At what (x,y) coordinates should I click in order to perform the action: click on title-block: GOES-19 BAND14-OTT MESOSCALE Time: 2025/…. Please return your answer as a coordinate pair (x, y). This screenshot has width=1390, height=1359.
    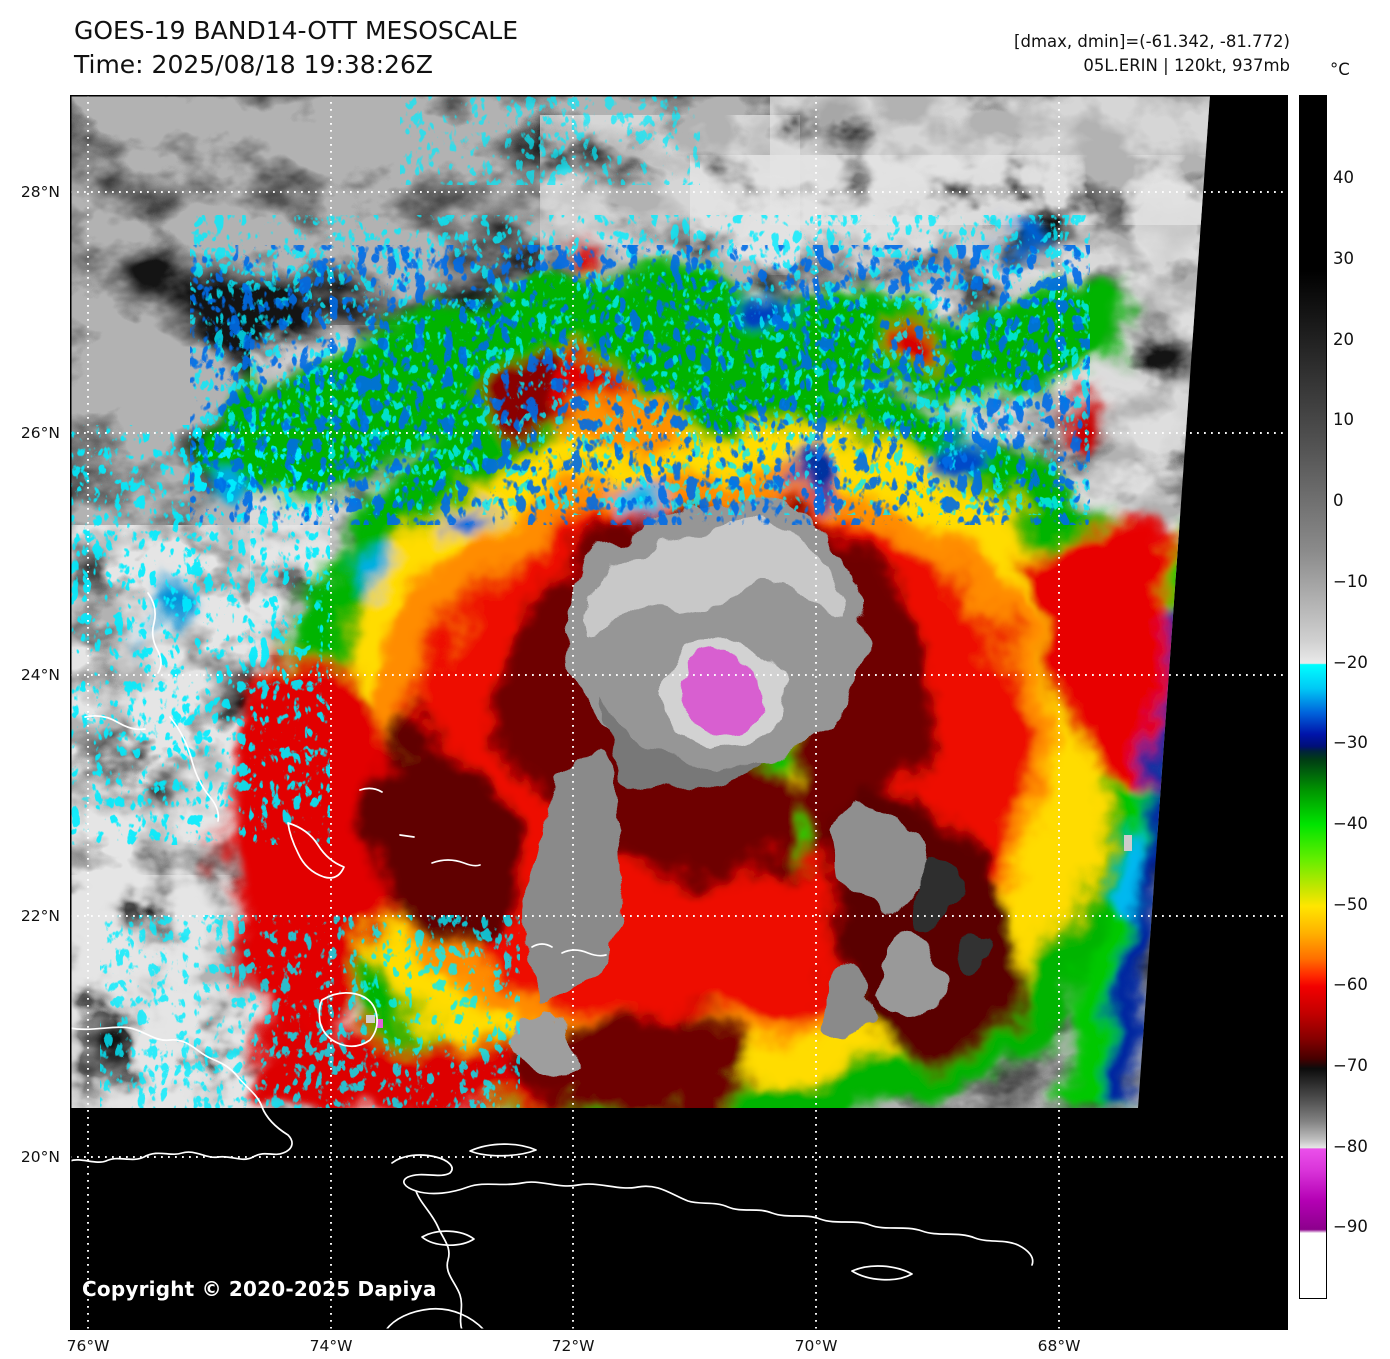
    Looking at the image, I should click on (296, 48).